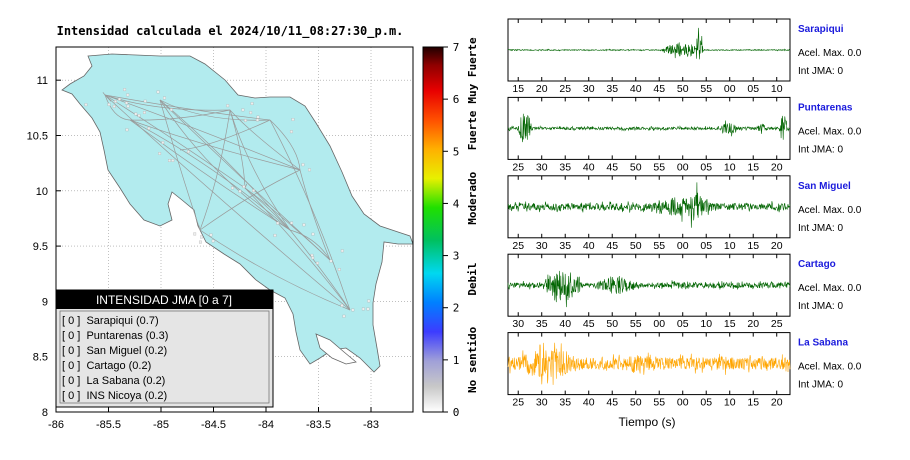 The height and width of the screenshot is (460, 910). What do you see at coordinates (371, 425) in the screenshot?
I see `map-xtick-label: -83` at bounding box center [371, 425].